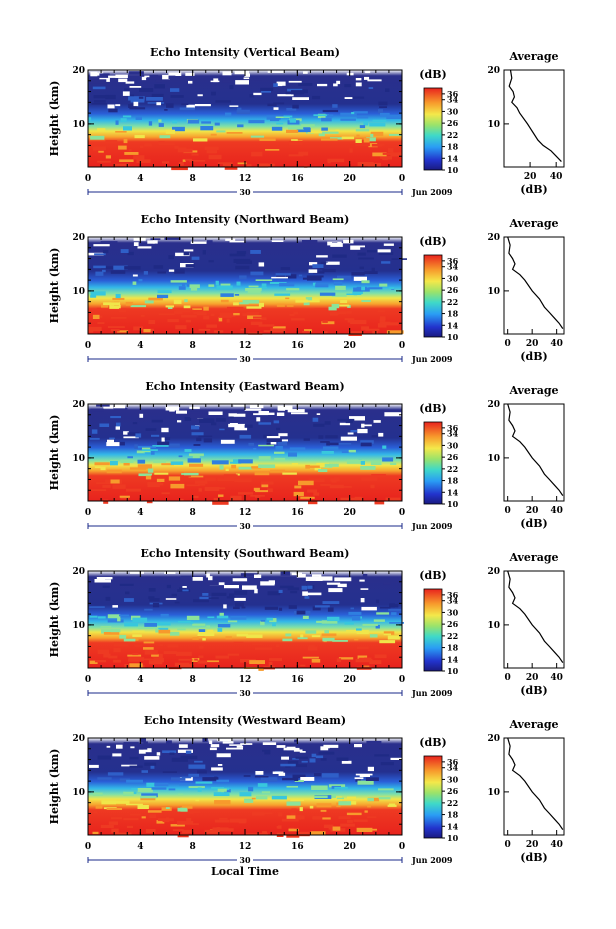 This screenshot has width=616, height=929. What do you see at coordinates (245, 553) in the screenshot?
I see `panel-title: Echo Intensity (Southward Beam)` at bounding box center [245, 553].